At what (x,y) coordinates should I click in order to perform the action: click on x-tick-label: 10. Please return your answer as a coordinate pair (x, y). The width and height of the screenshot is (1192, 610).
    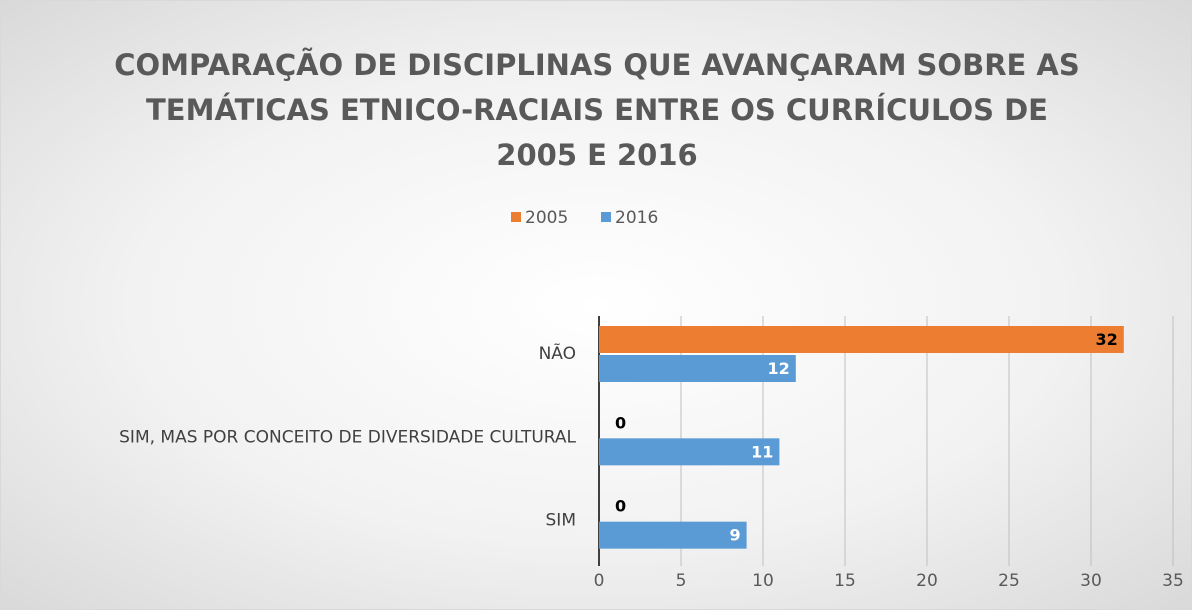
    Looking at the image, I should click on (763, 581).